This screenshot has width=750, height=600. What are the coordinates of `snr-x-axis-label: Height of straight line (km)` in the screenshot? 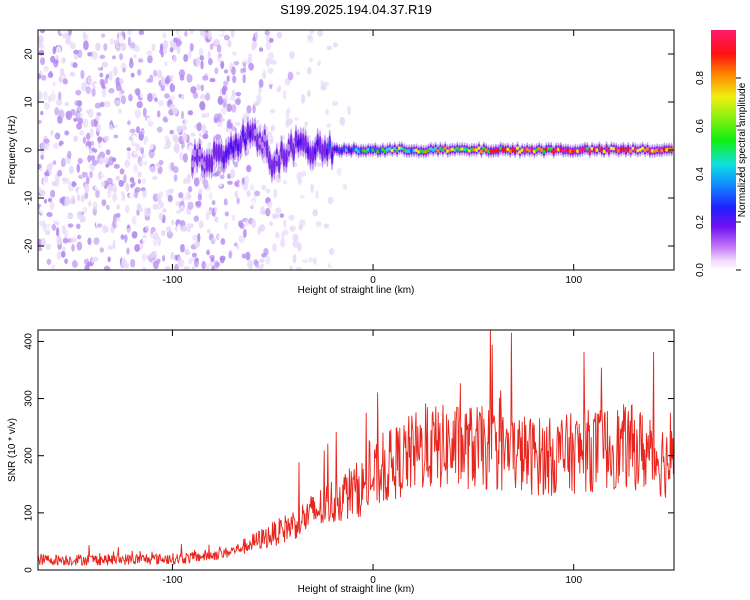 It's located at (356, 589).